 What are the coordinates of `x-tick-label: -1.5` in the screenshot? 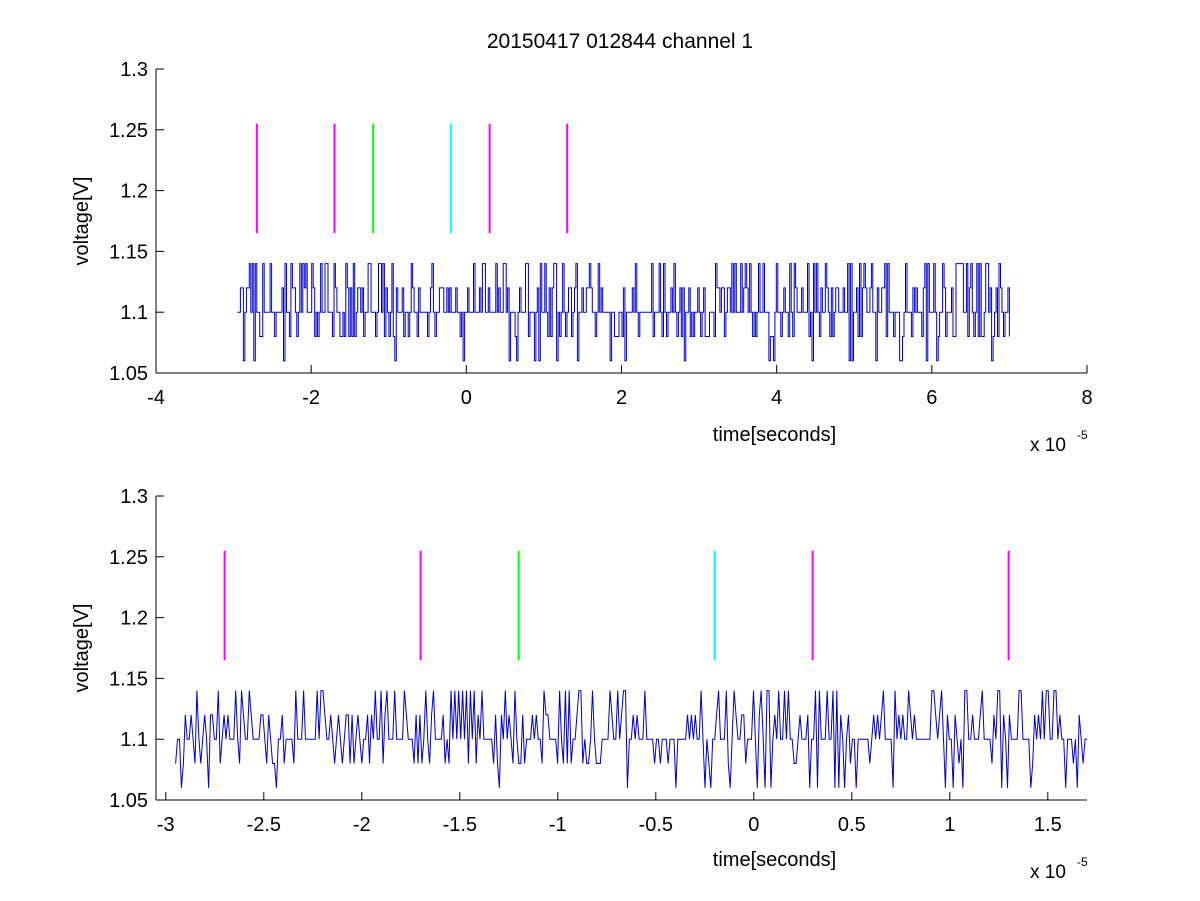 It's located at (460, 825).